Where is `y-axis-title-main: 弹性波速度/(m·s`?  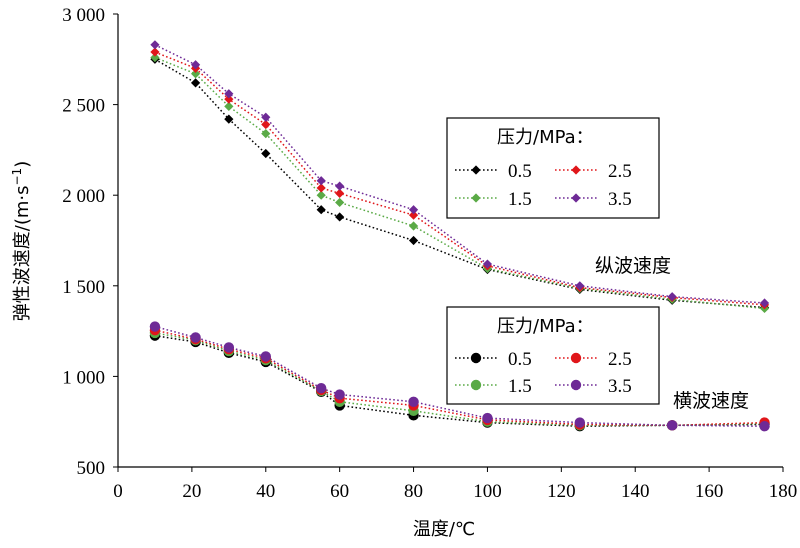 y-axis-title-main: 弹性波速度/(m·s is located at coordinates (22, 254).